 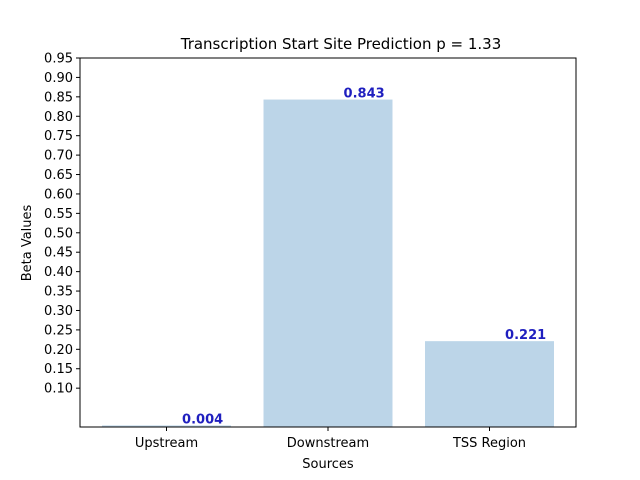 What do you see at coordinates (328, 443) in the screenshot?
I see `x-tick-label: Downstream` at bounding box center [328, 443].